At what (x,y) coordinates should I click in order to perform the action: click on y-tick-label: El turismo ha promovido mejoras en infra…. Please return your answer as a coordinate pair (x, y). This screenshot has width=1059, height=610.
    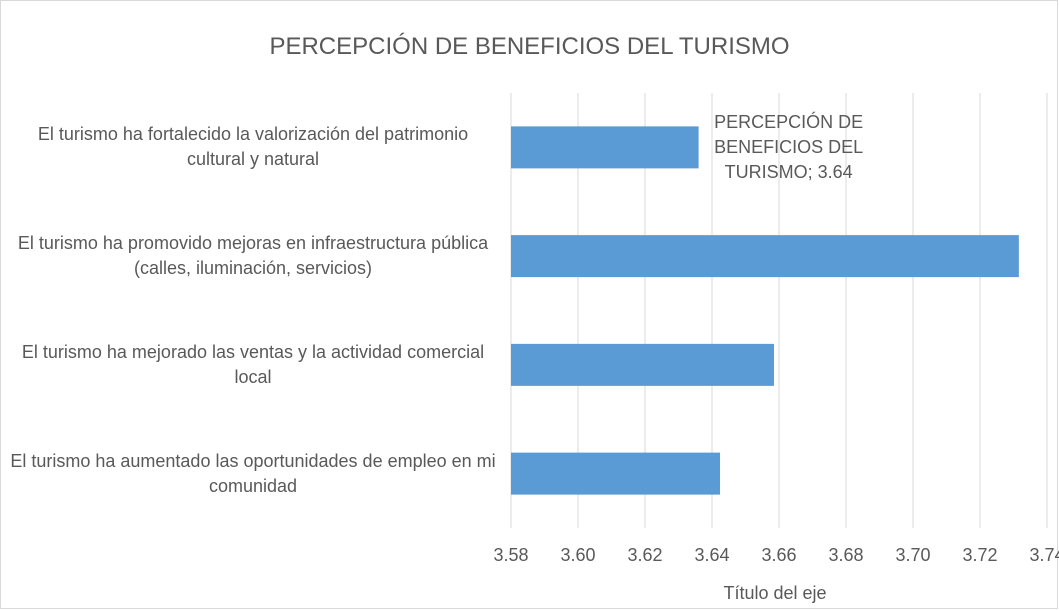
    Looking at the image, I should click on (253, 256).